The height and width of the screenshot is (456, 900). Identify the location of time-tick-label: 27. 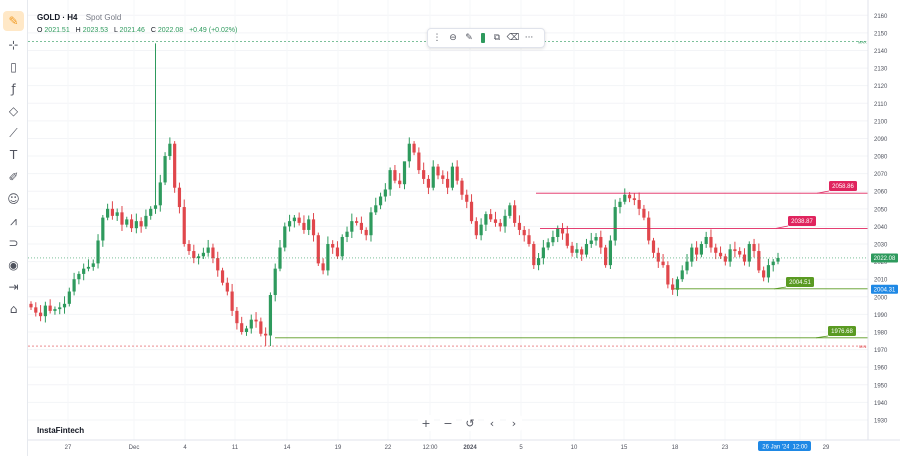
(68, 448).